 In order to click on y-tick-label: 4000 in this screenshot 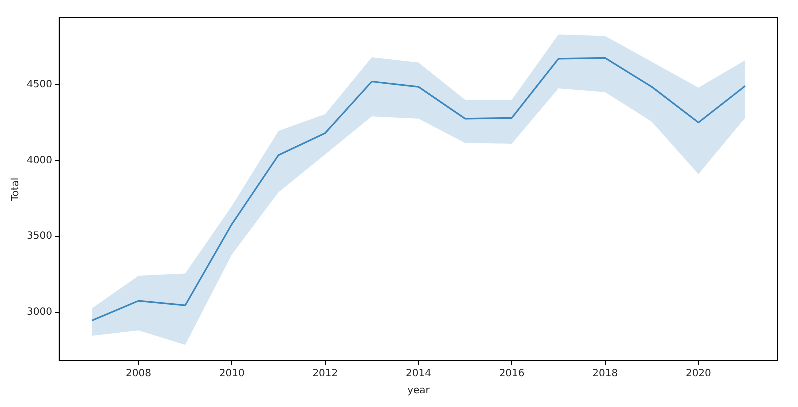, I will do `click(39, 160)`.